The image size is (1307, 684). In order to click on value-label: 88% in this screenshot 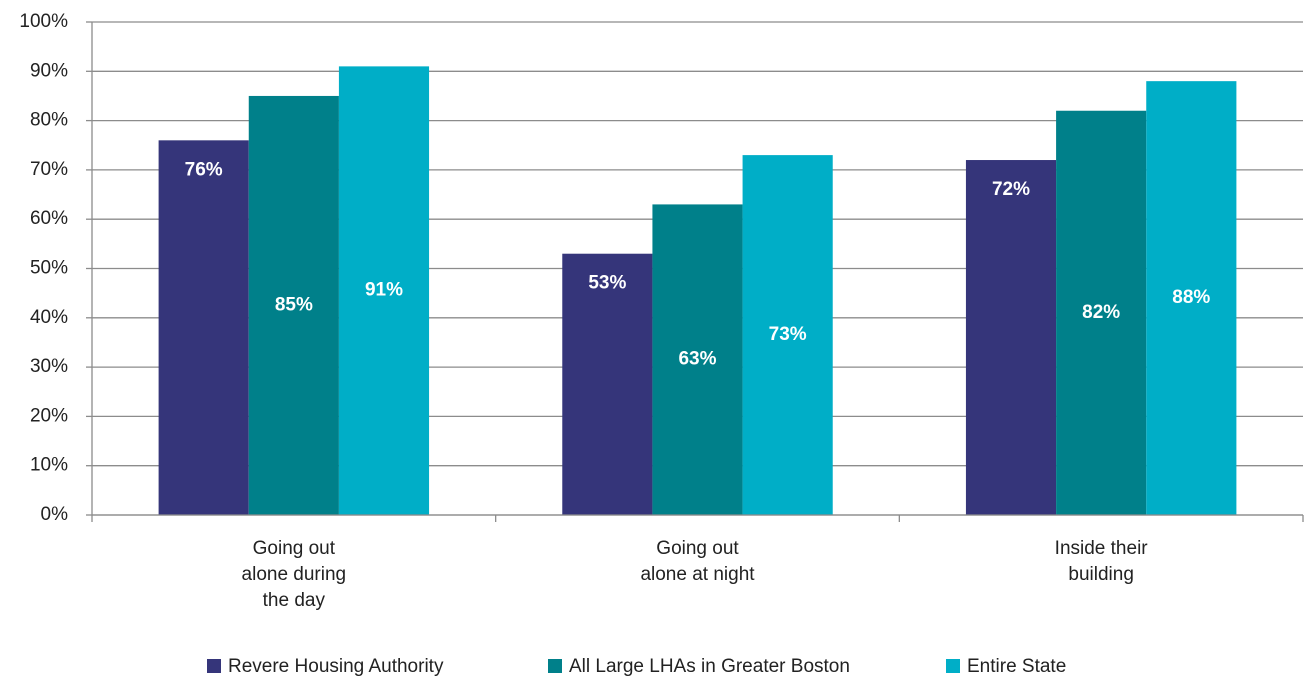, I will do `click(1191, 297)`.